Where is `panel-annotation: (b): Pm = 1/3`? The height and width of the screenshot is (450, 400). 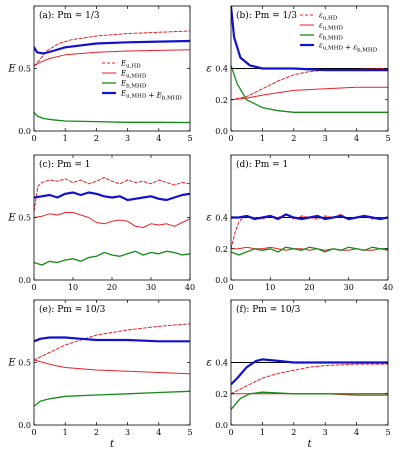
panel-annotation: (b): Pm = 1/3 is located at coordinates (266, 15).